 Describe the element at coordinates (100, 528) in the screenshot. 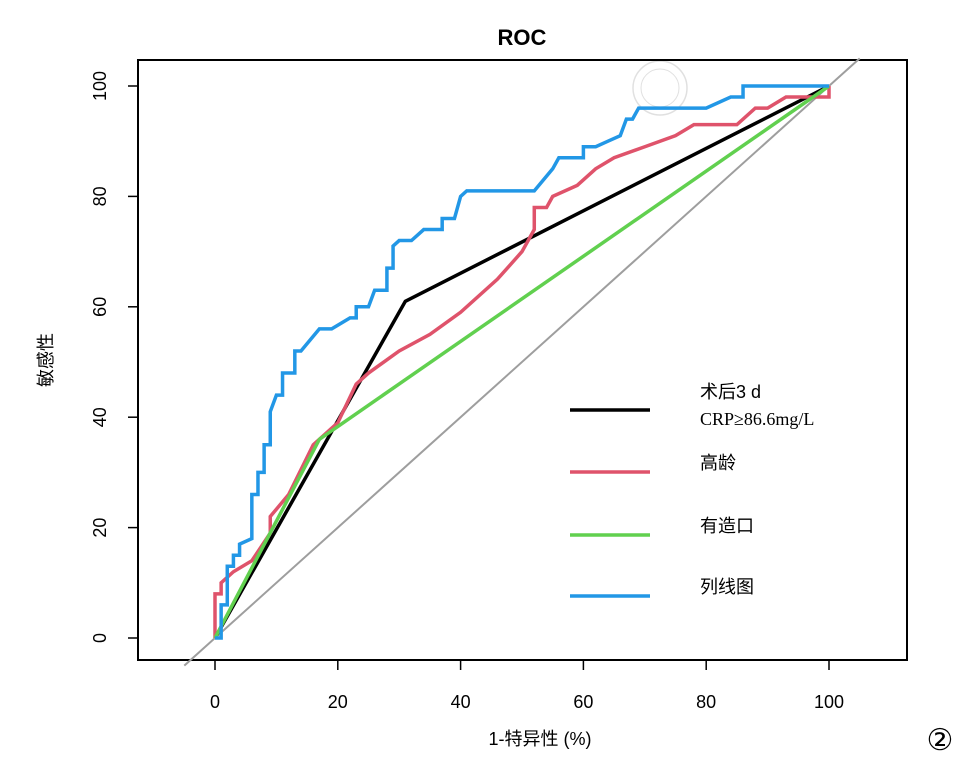

I see `y-tick-label: 20` at that location.